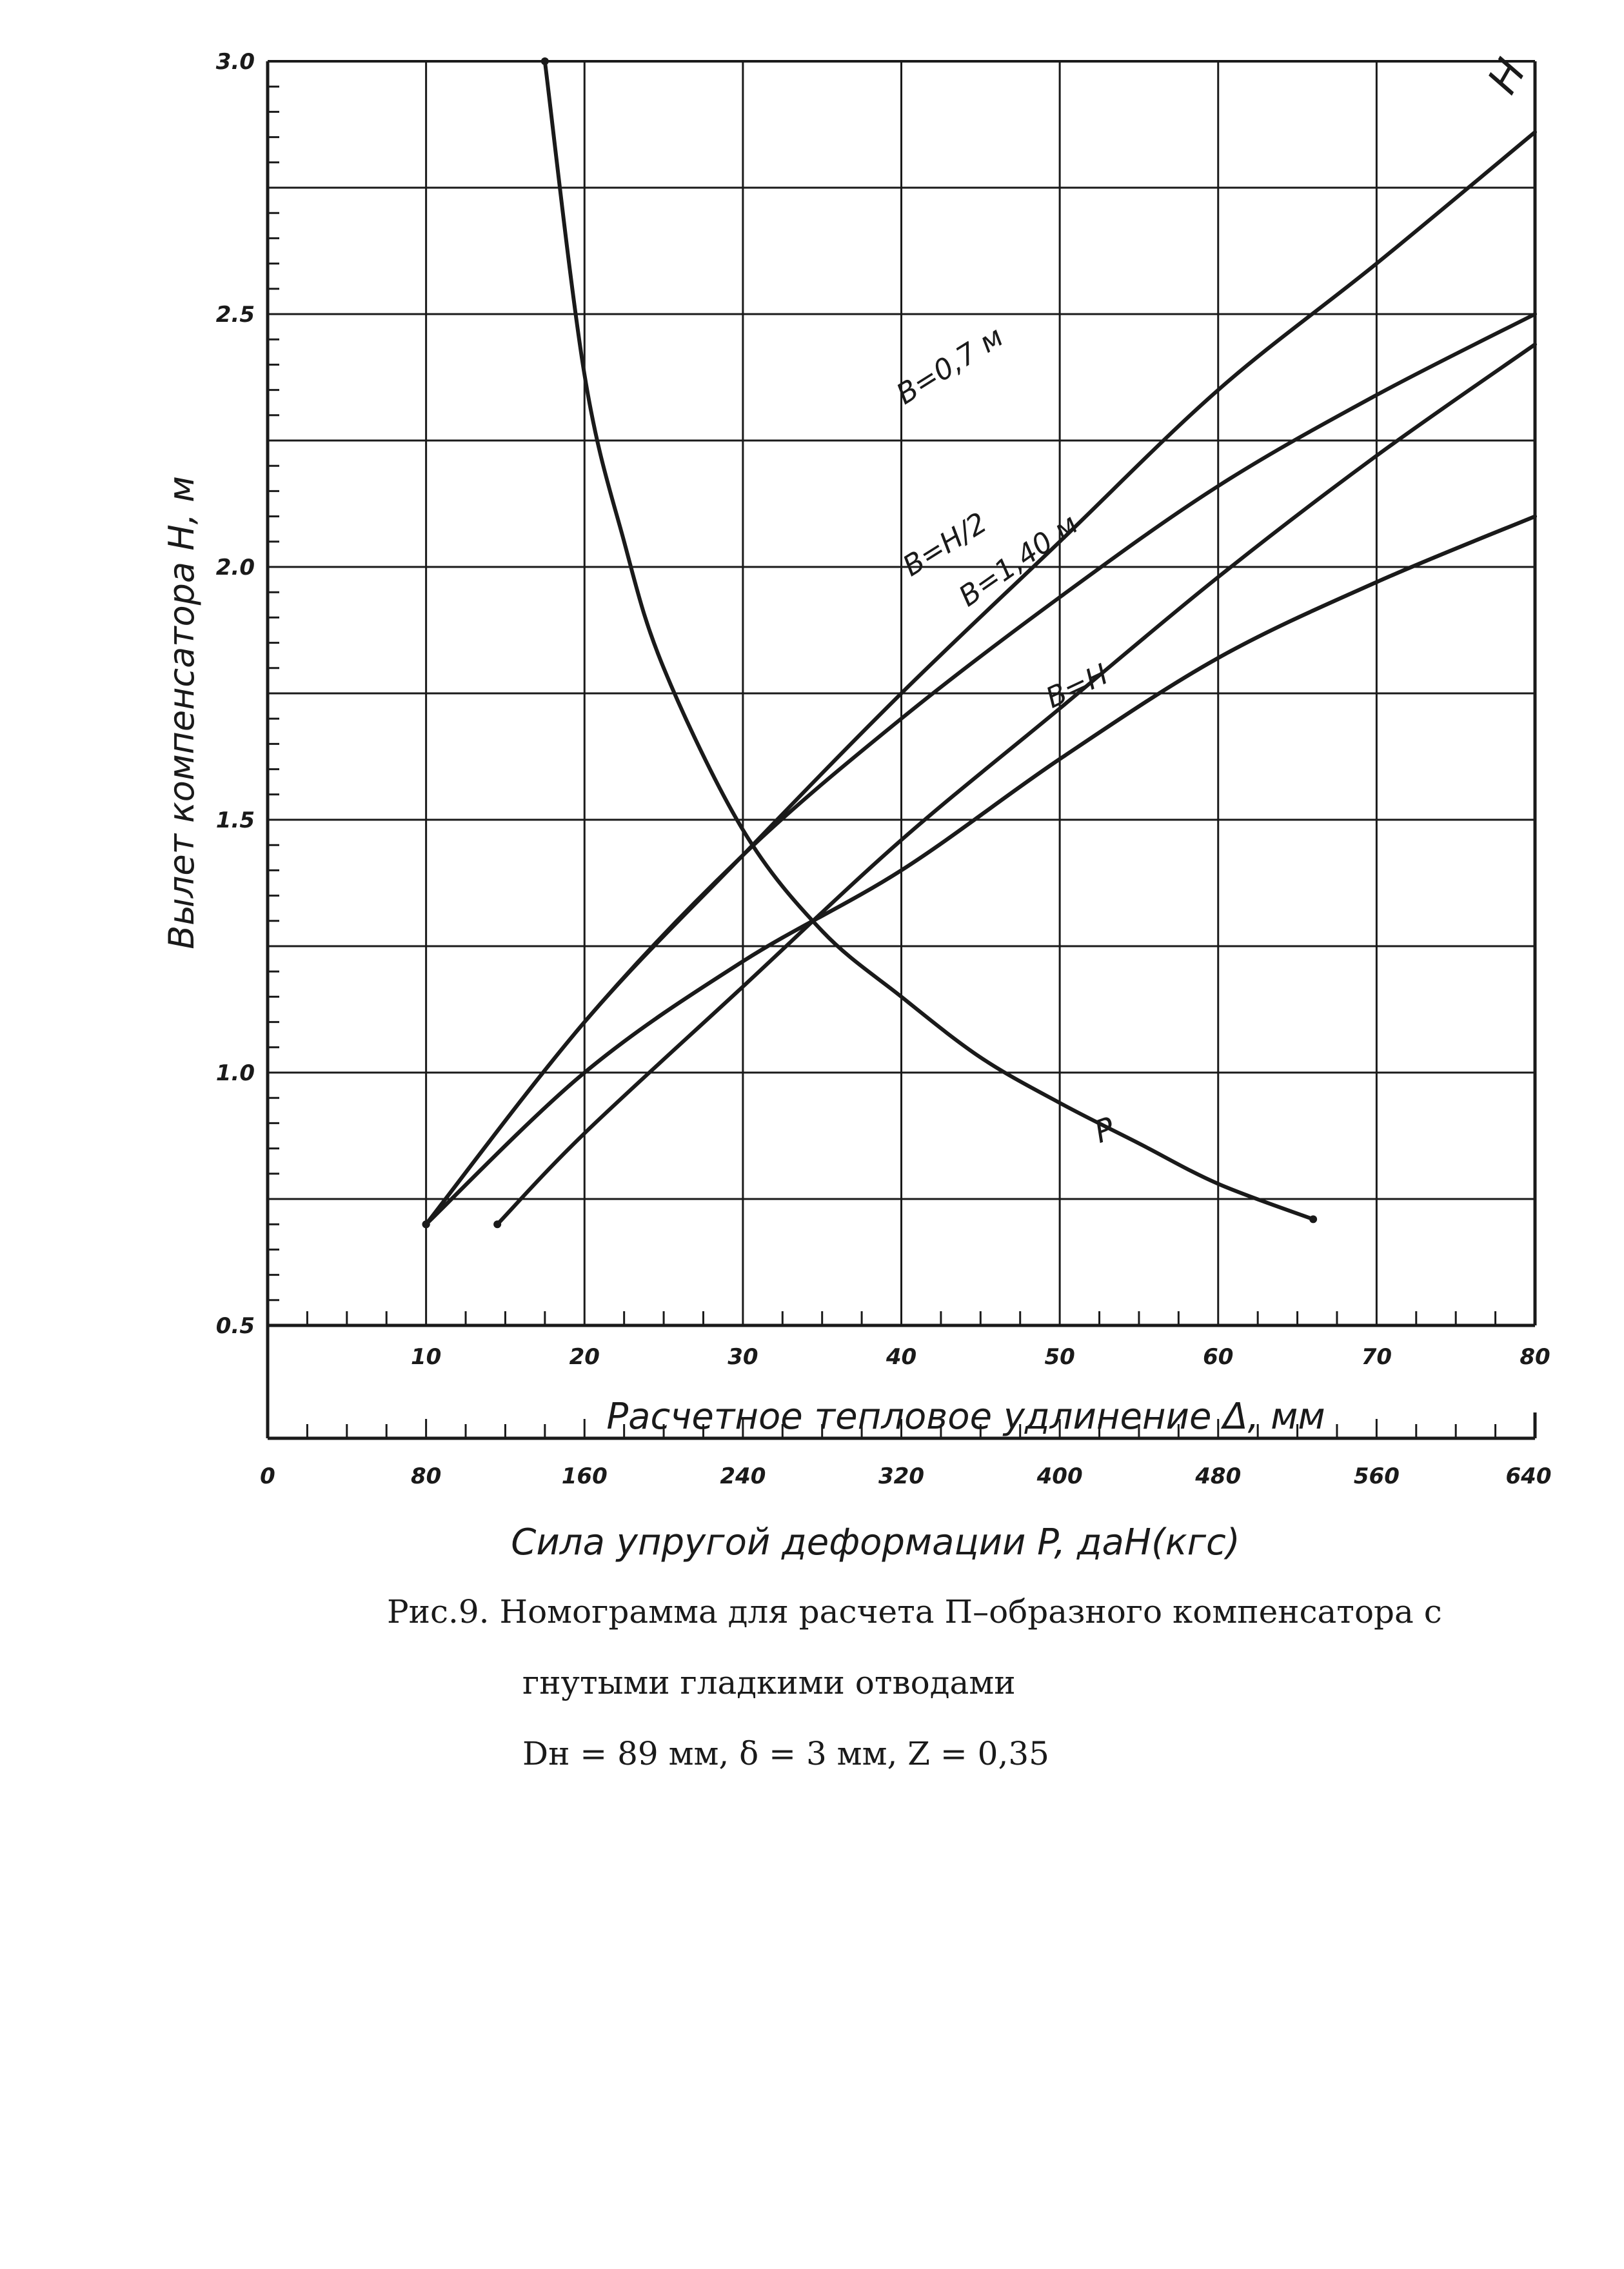  Describe the element at coordinates (1059, 1476) in the screenshot. I see `x2-tick-label: 400` at that location.